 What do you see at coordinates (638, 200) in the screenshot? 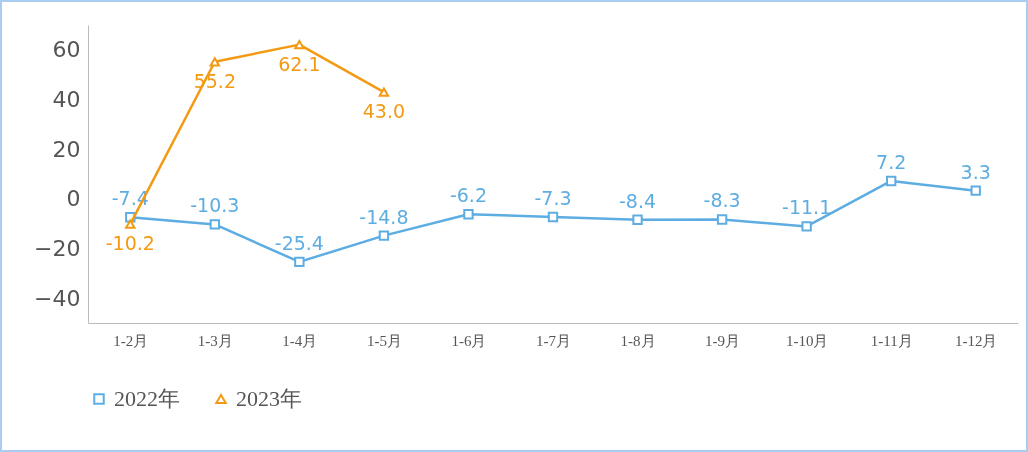
I see `data-label: -8.4` at bounding box center [638, 200].